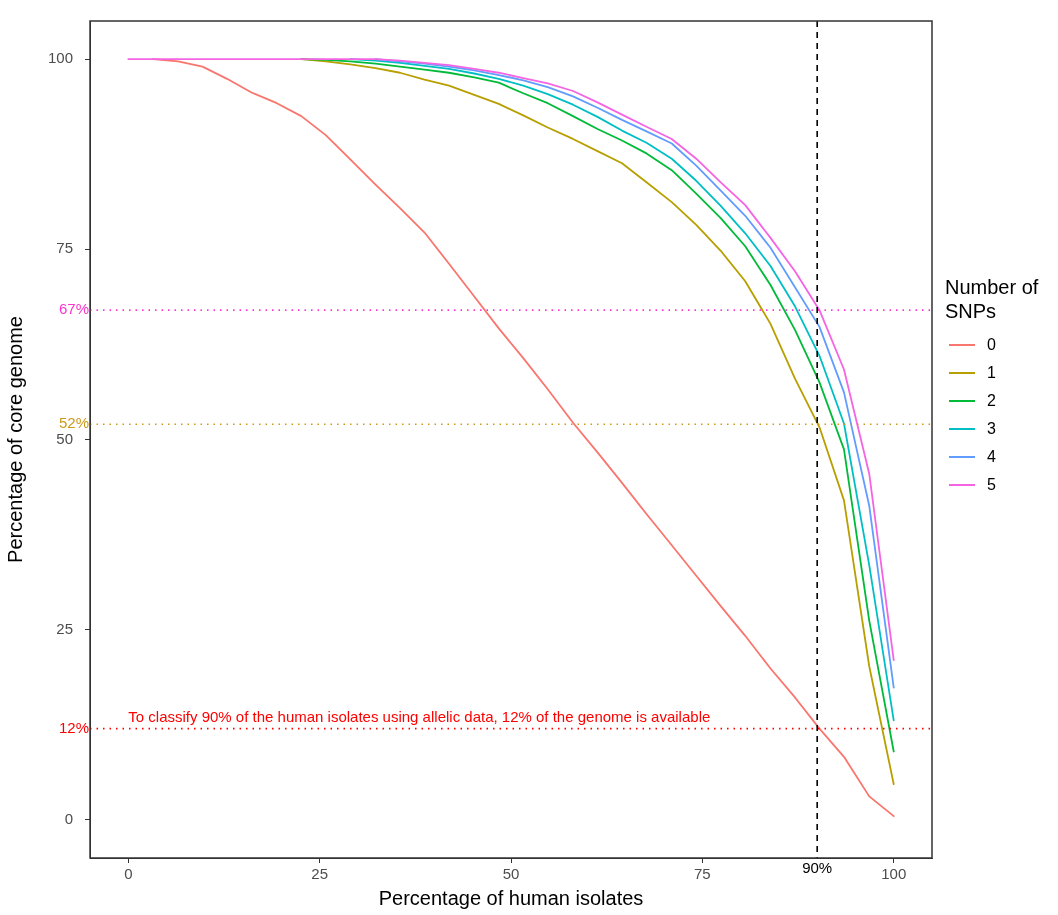  Describe the element at coordinates (992, 299) in the screenshot. I see `legend-title: Number of SNPs` at that location.